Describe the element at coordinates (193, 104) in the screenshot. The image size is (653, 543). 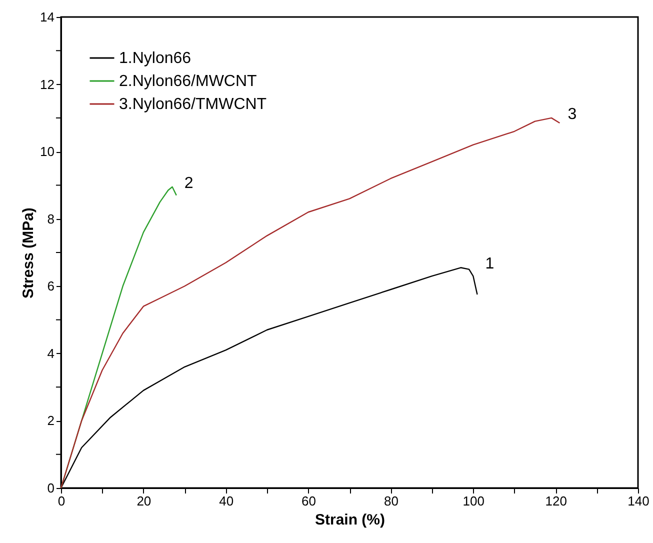
I see `legend-label: 3.Nylon66/TMWCNT` at that location.